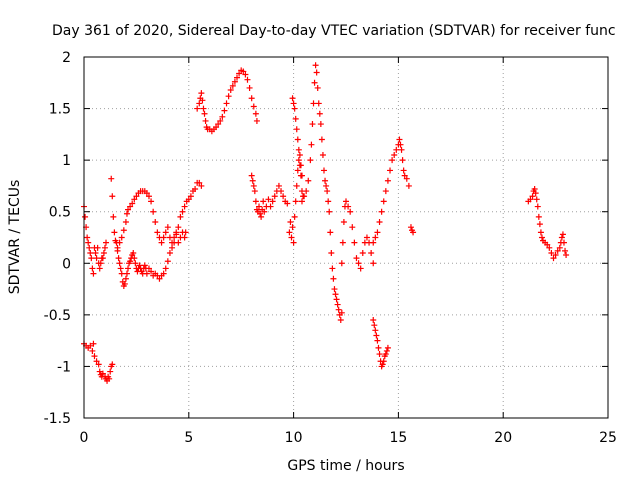 The width and height of the screenshot is (640, 485). Describe the element at coordinates (60, 110) in the screenshot. I see `y-tick-label: 1.5` at that location.